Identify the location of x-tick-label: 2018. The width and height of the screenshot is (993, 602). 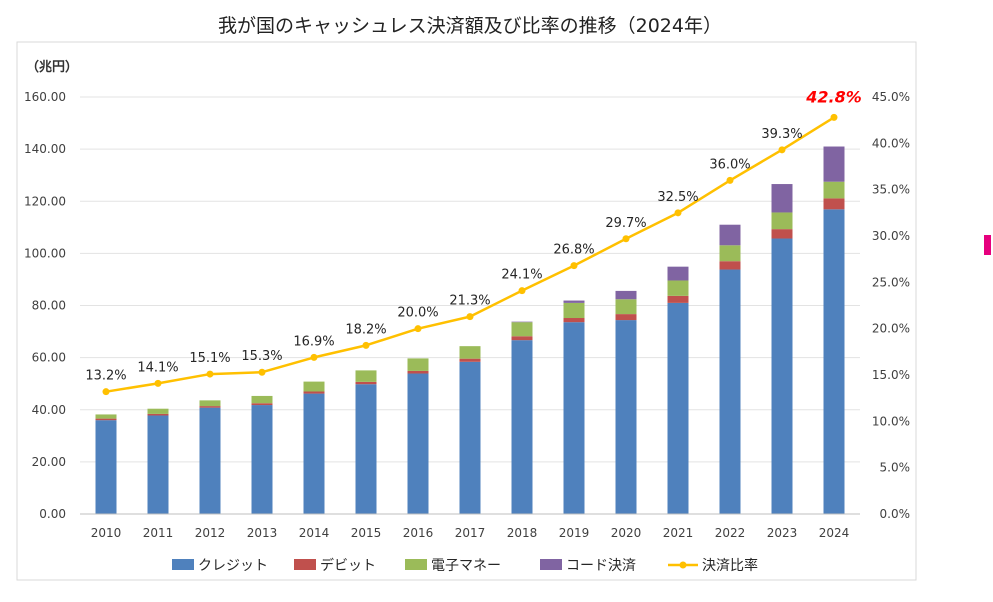
(522, 533).